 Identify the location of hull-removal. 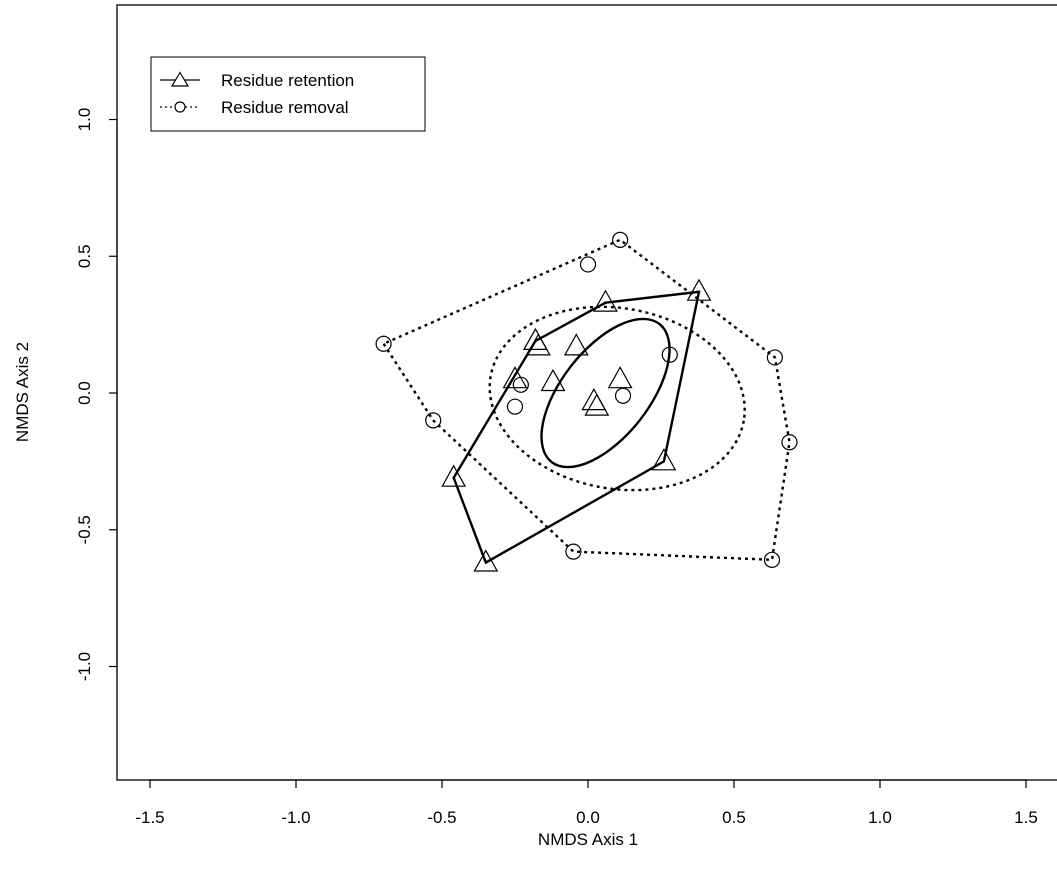
(586, 400).